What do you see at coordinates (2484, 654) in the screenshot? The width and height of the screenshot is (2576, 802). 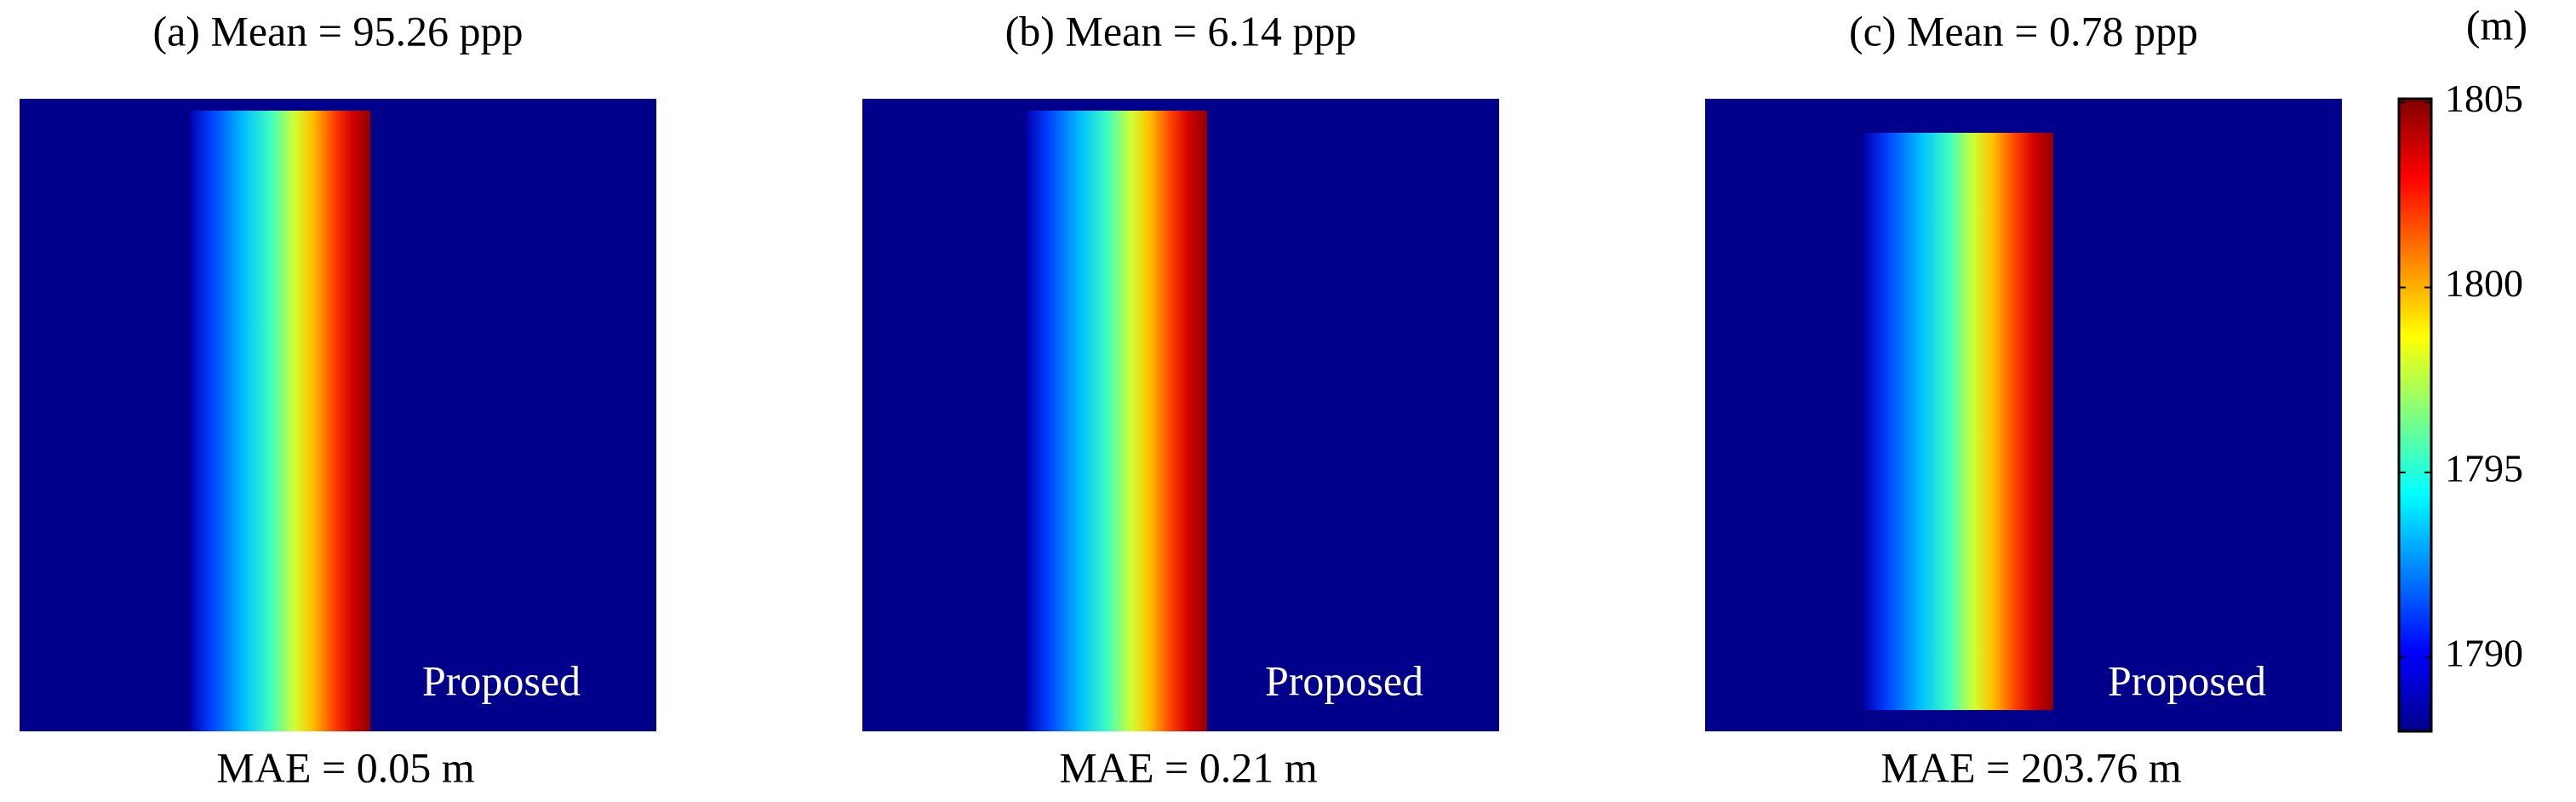 I see `colorbar-tick-label: 1790` at bounding box center [2484, 654].